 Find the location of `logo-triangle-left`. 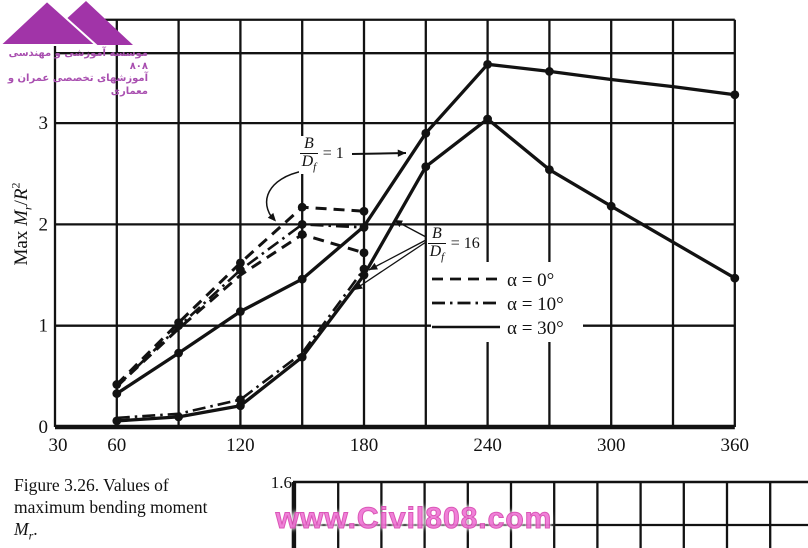

logo-triangle-left is located at coordinates (49, 23).